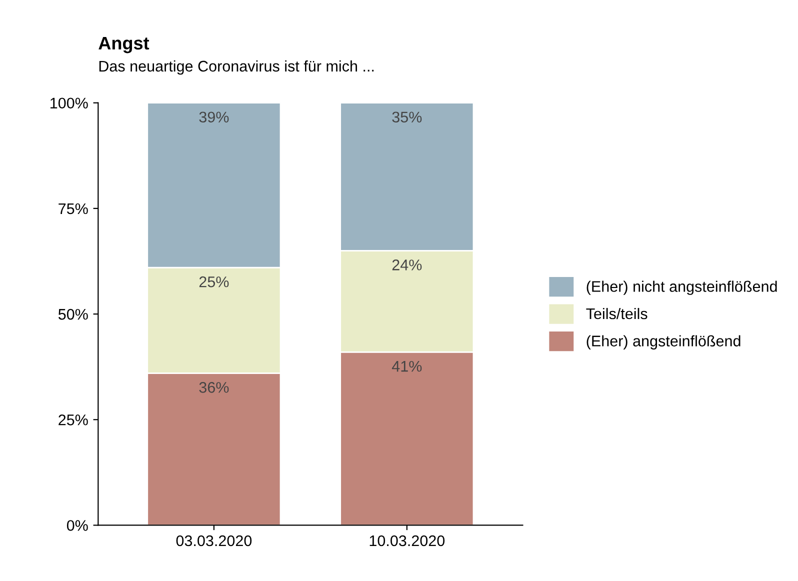 The width and height of the screenshot is (798, 581). What do you see at coordinates (73, 208) in the screenshot?
I see `y-tick-label: 75%` at bounding box center [73, 208].